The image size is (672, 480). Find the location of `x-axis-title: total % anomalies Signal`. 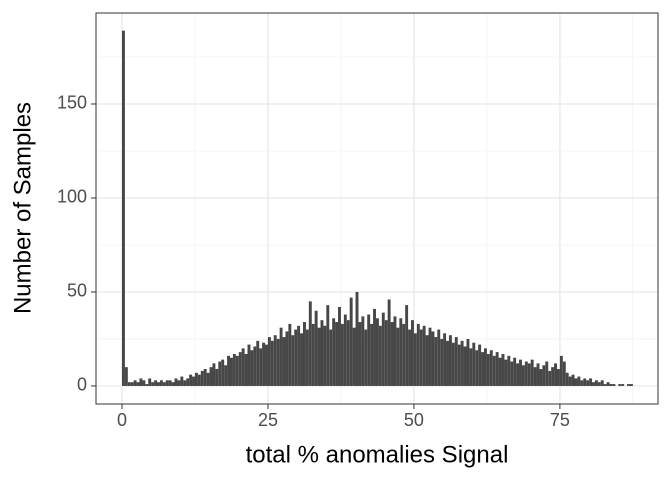

x-axis-title: total % anomalies Signal is located at coordinates (377, 454).